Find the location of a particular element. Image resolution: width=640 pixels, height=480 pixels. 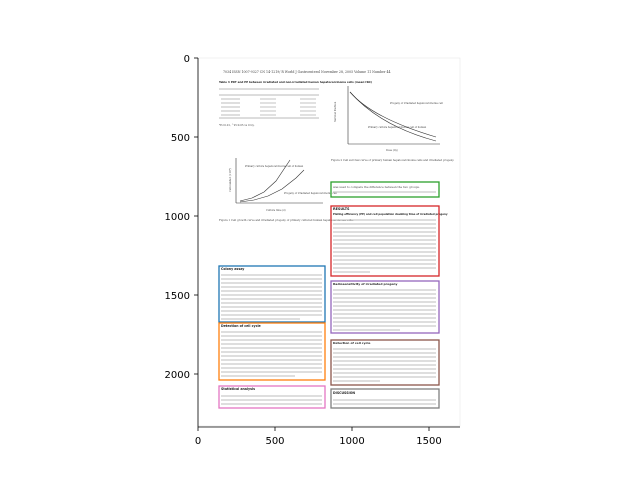

box-radiosensitivity is located at coordinates (385, 307).